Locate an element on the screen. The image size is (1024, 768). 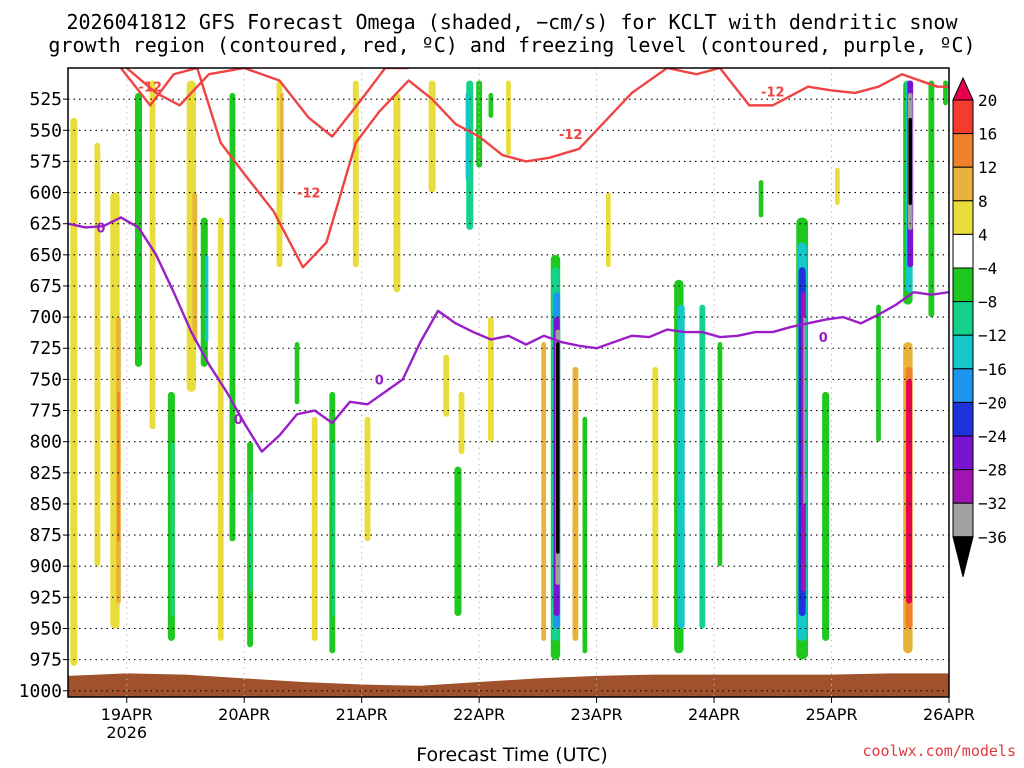
colorbar-tick-label: 16 is located at coordinates (987, 134).